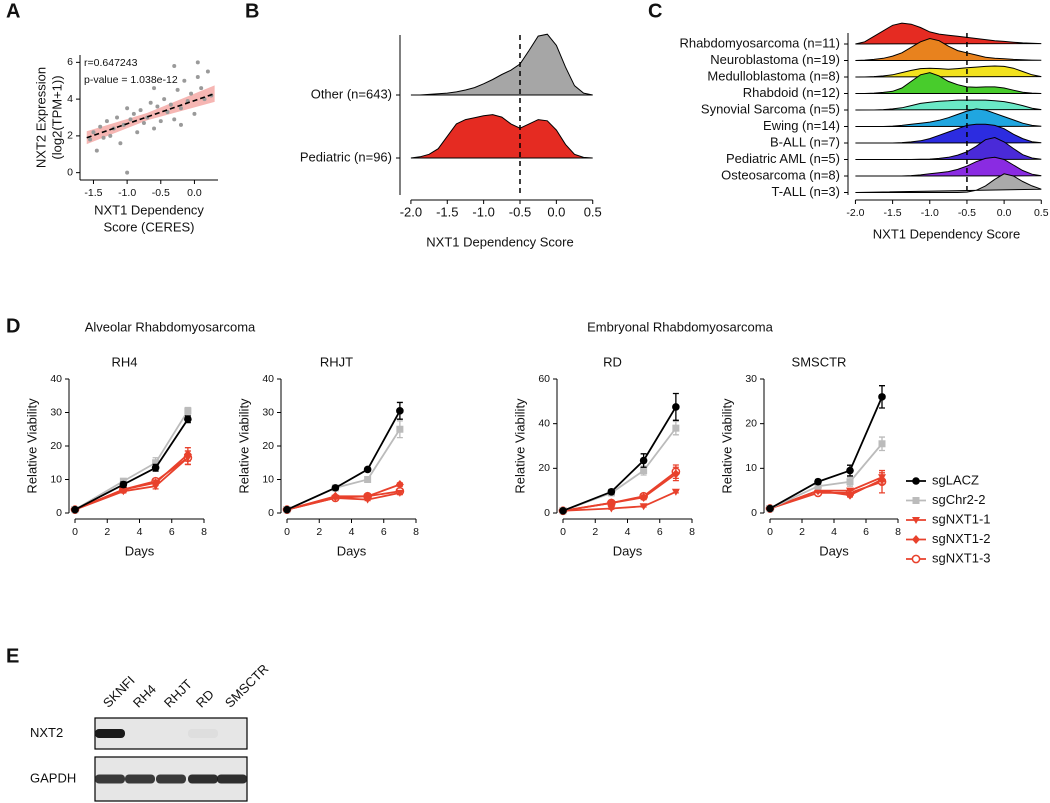  Describe the element at coordinates (655, 11) in the screenshot. I see `panel-label: C` at that location.